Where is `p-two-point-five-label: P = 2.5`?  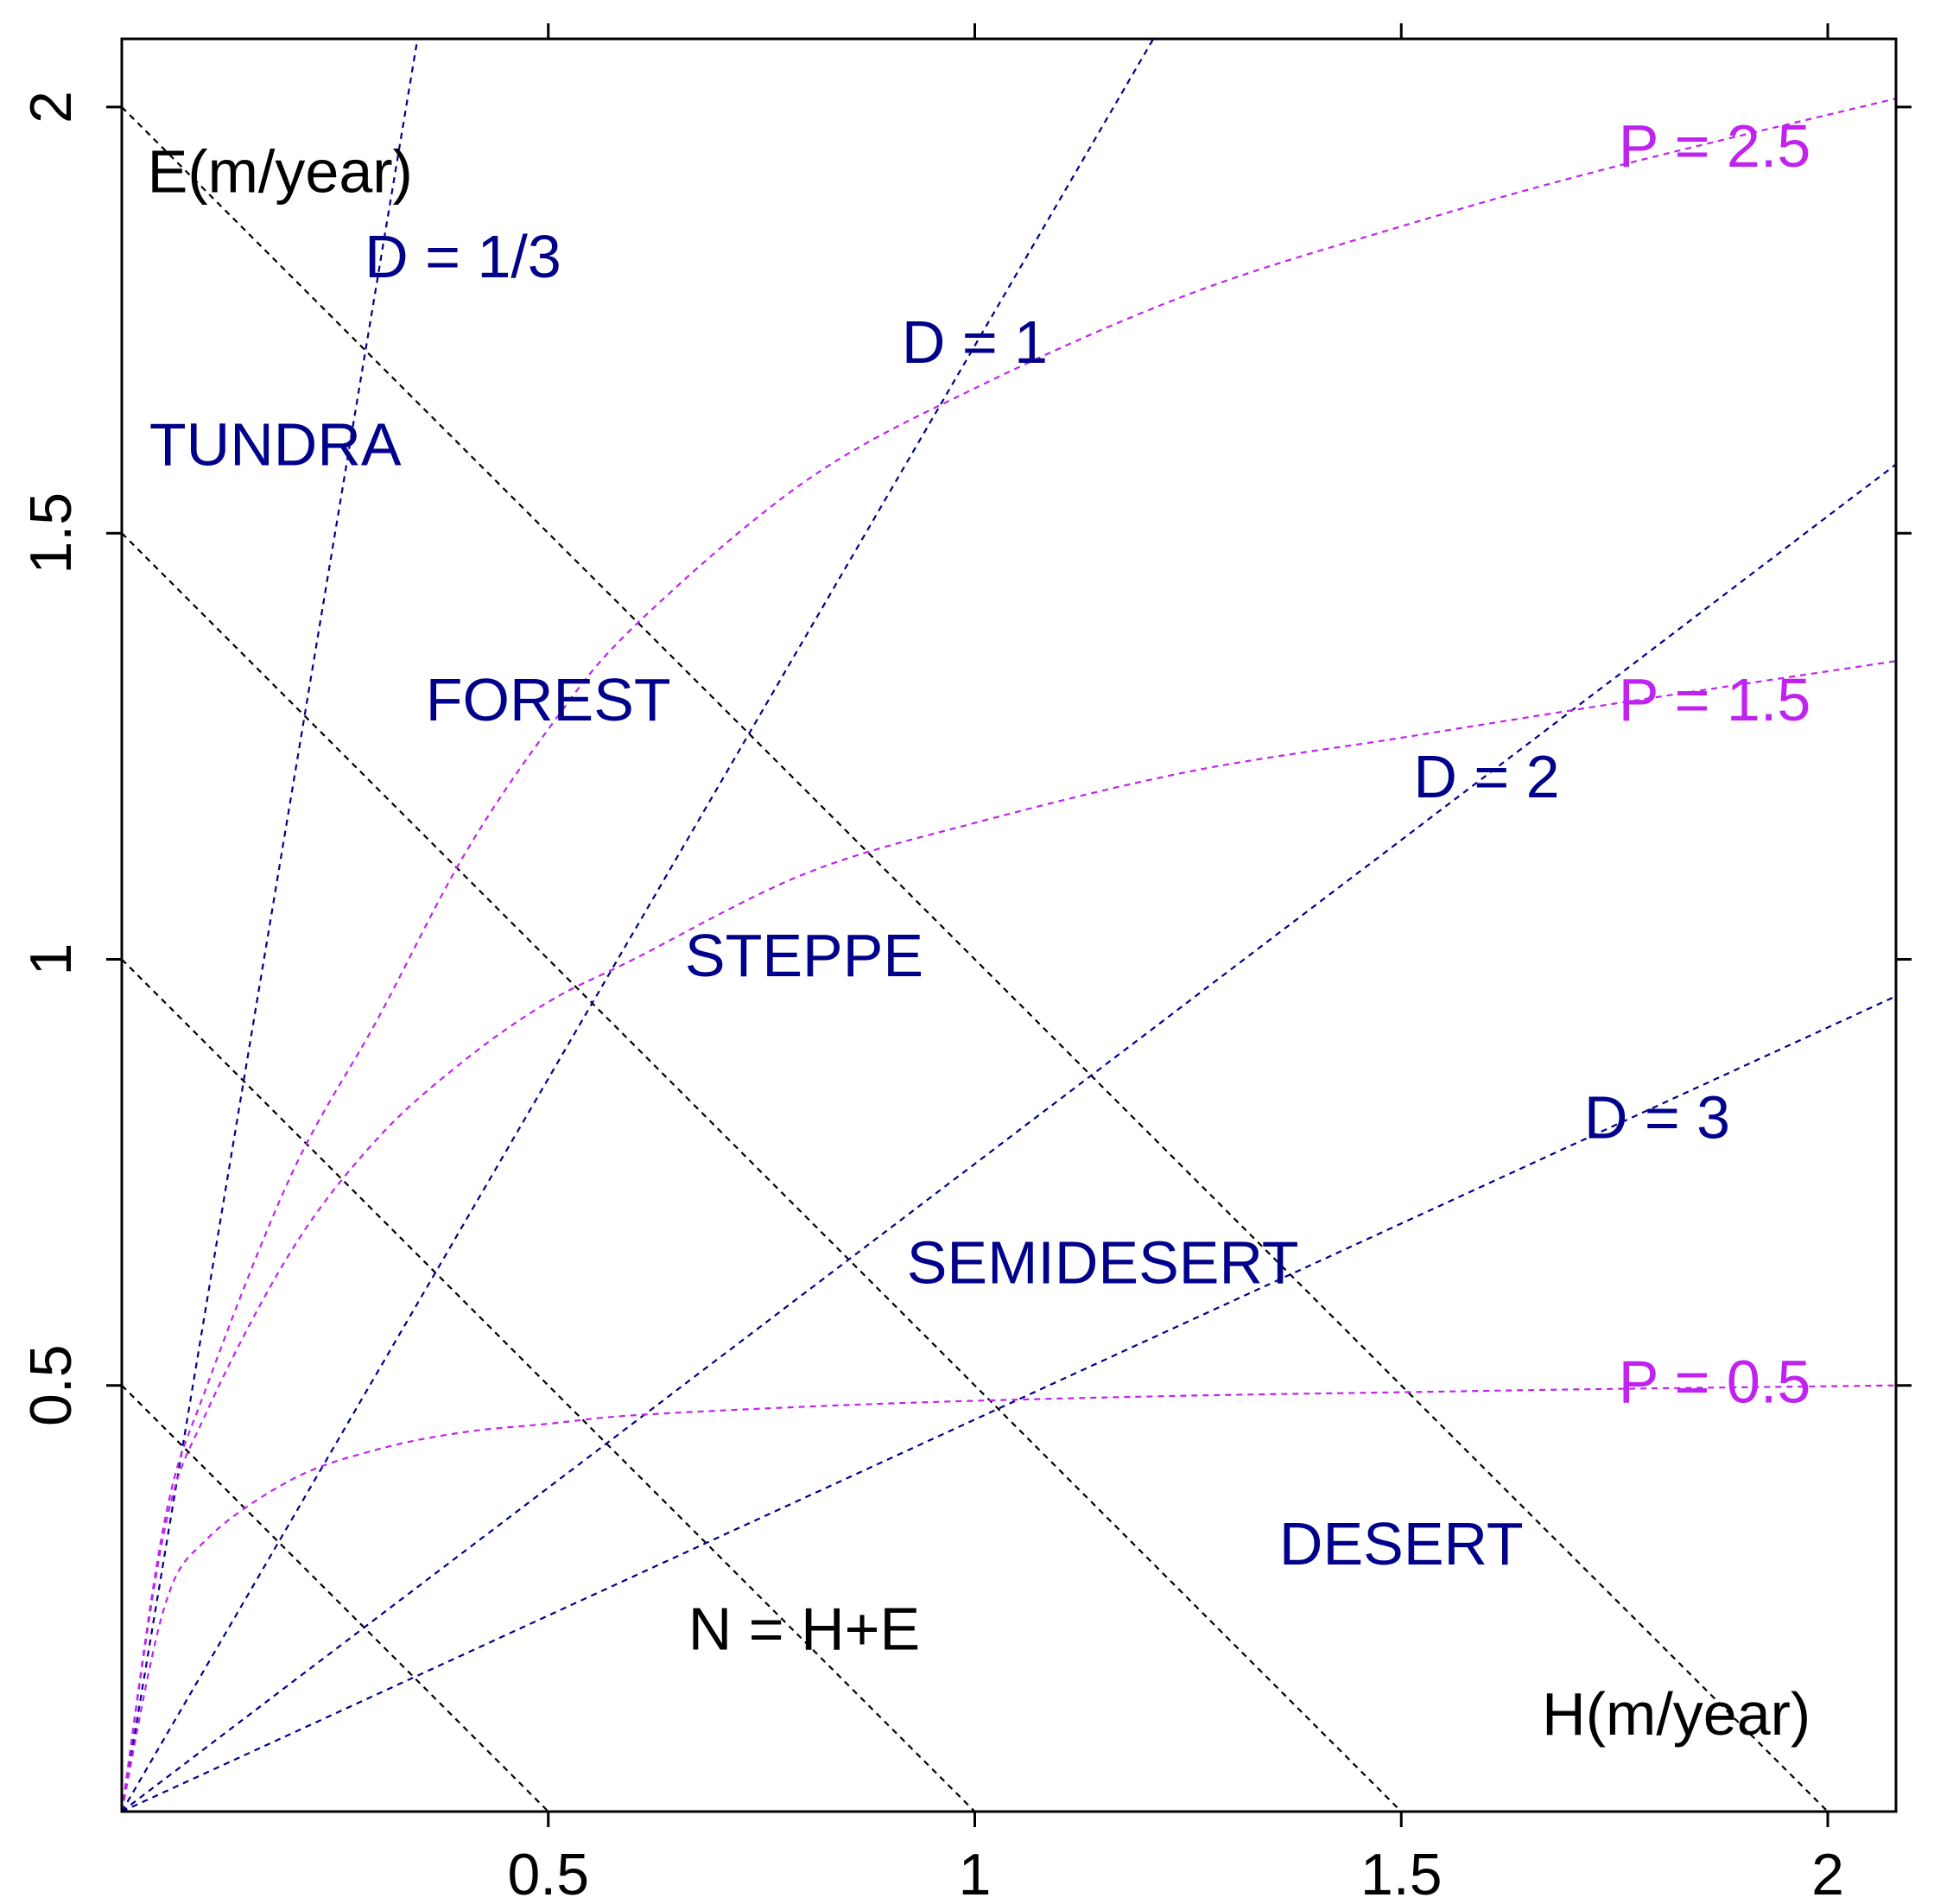 p-two-point-five-label: P = 2.5 is located at coordinates (1715, 146).